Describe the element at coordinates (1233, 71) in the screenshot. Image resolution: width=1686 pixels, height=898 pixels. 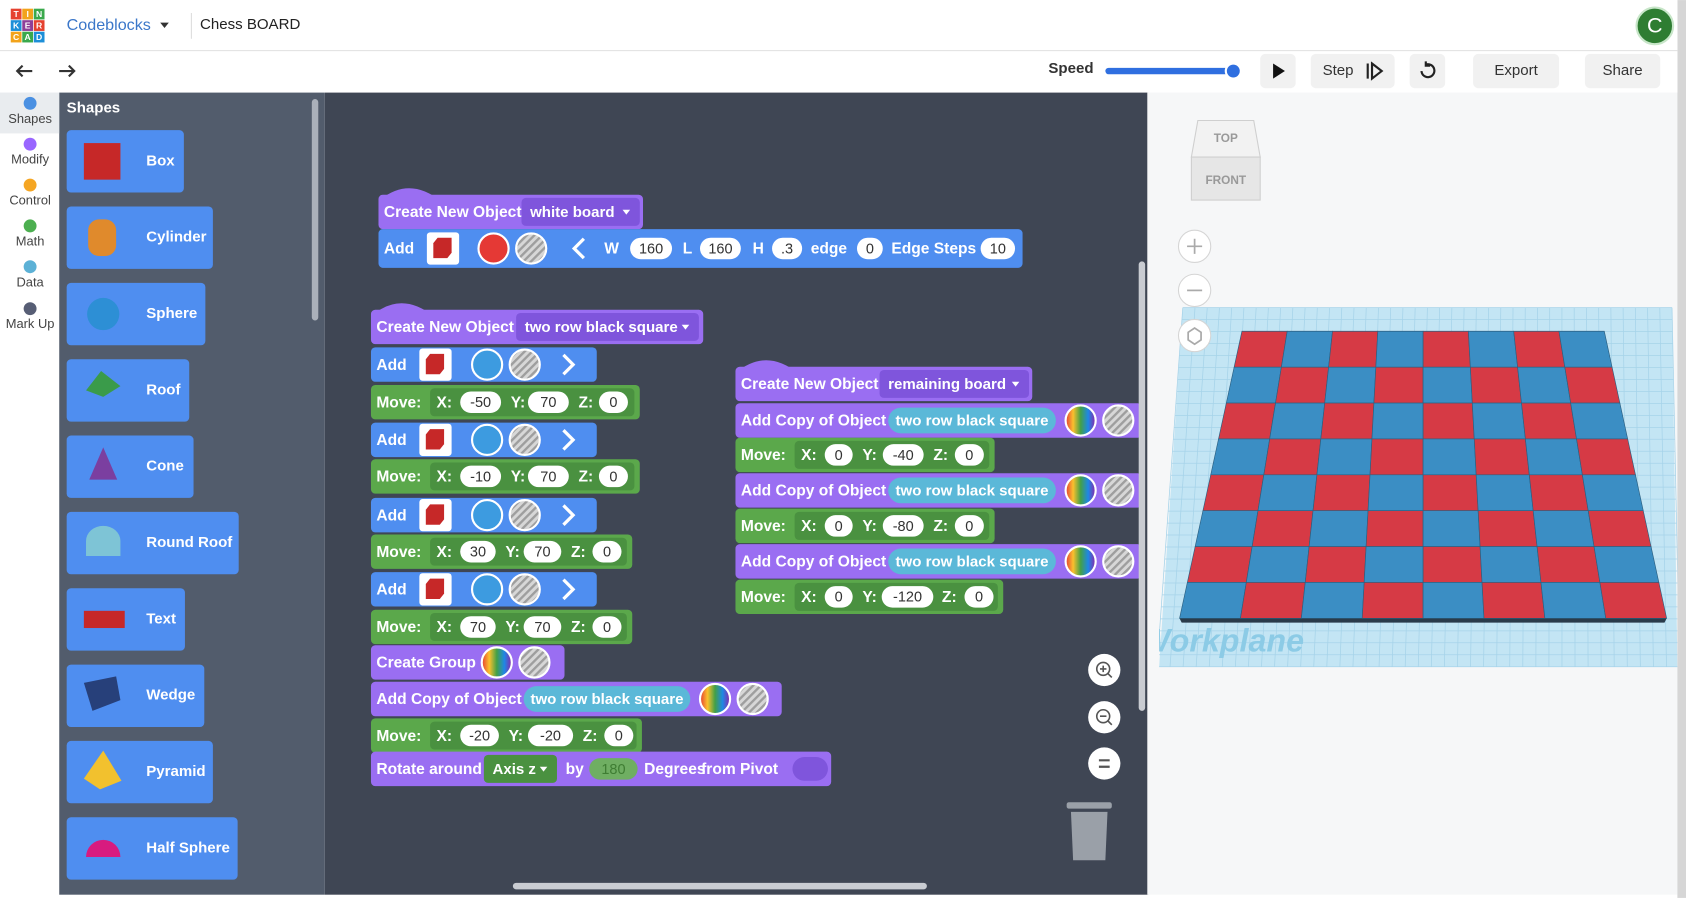
I see `speed-knob` at that location.